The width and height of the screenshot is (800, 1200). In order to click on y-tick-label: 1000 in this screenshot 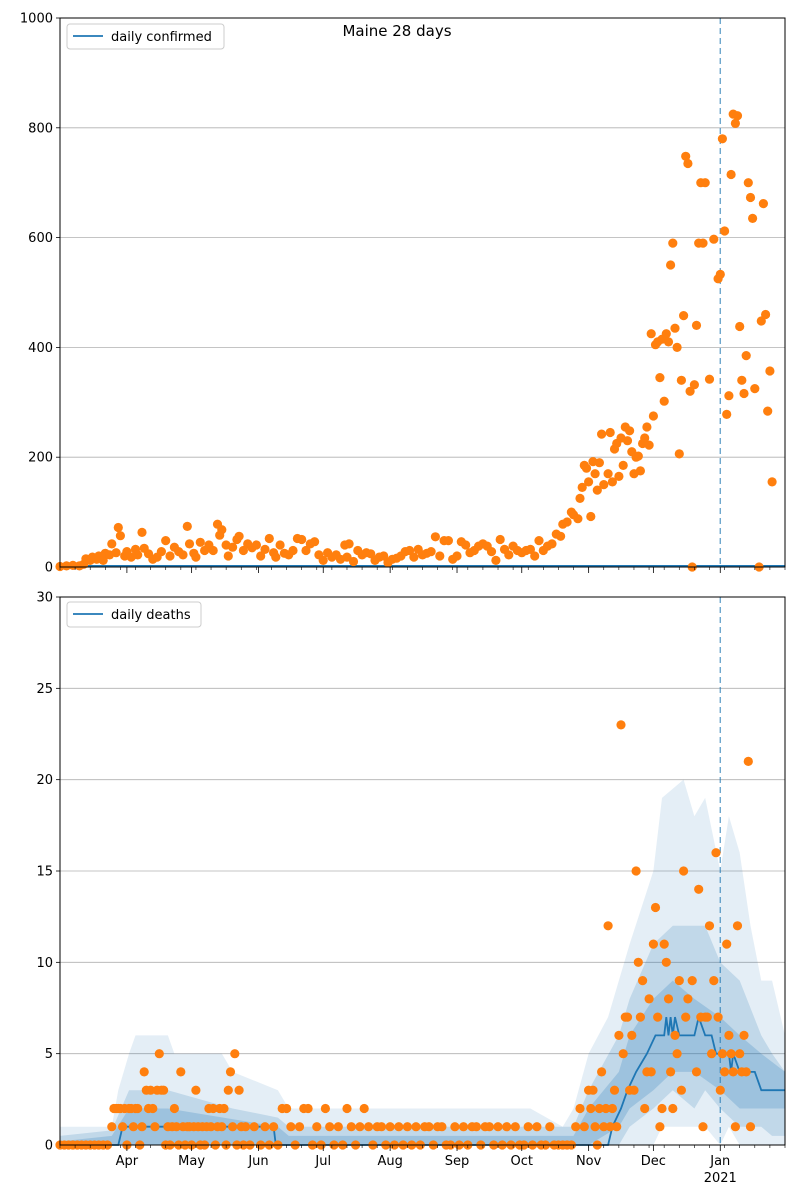, I will do `click(36, 19)`.